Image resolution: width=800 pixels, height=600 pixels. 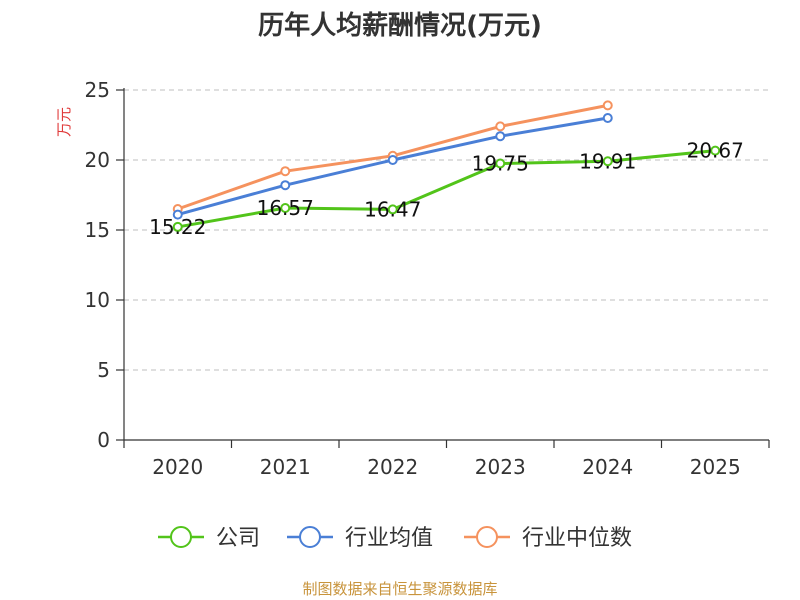 I want to click on data-label: 16.47, so click(x=392, y=209).